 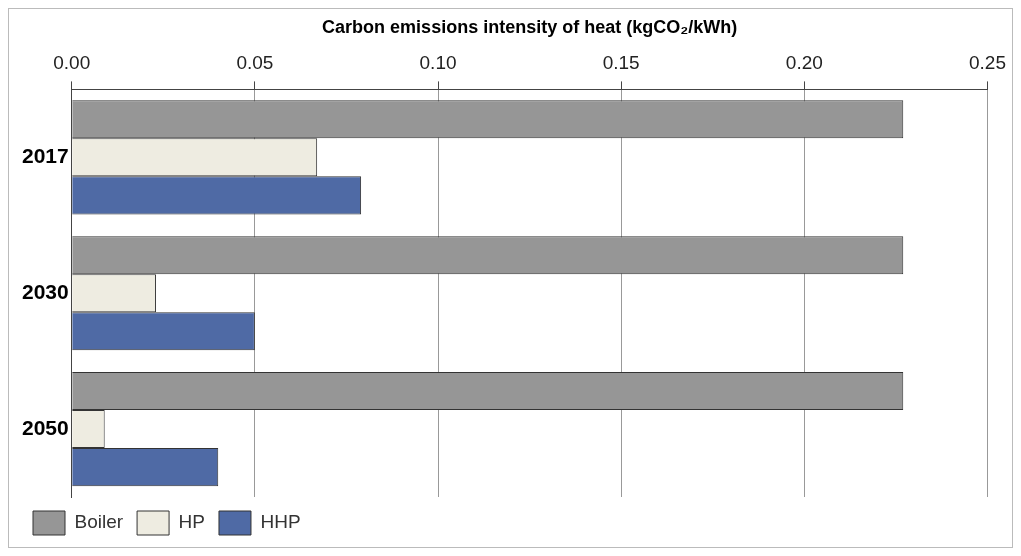 What do you see at coordinates (255, 63) in the screenshot?
I see `x-tick-label: 0.05` at bounding box center [255, 63].